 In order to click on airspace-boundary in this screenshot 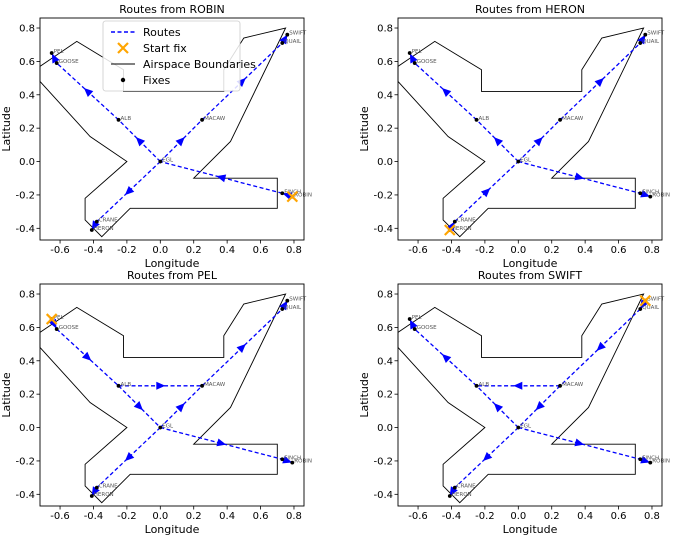, I will do `click(521, 398)`.